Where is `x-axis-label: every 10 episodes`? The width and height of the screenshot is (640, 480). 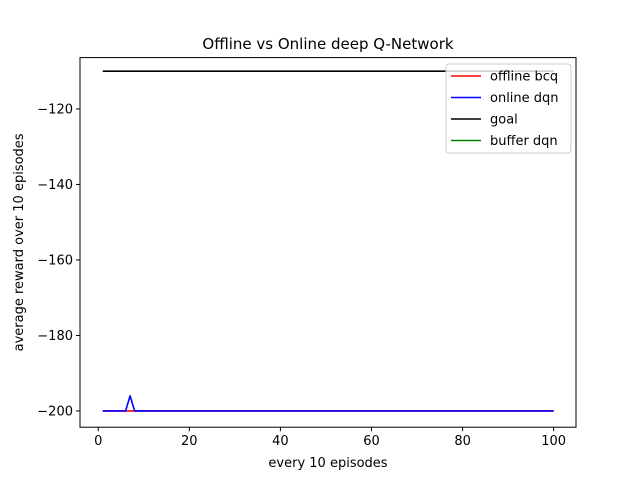 x-axis-label: every 10 episodes is located at coordinates (327, 463).